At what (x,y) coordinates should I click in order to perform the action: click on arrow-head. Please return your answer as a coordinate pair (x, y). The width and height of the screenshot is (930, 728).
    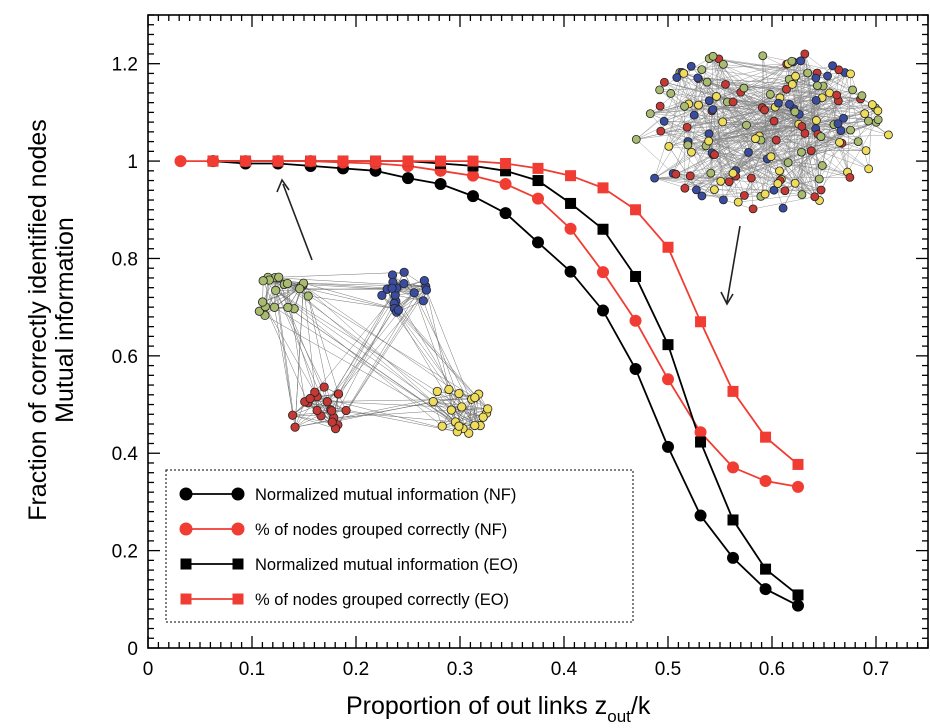
    Looking at the image, I should click on (283, 185).